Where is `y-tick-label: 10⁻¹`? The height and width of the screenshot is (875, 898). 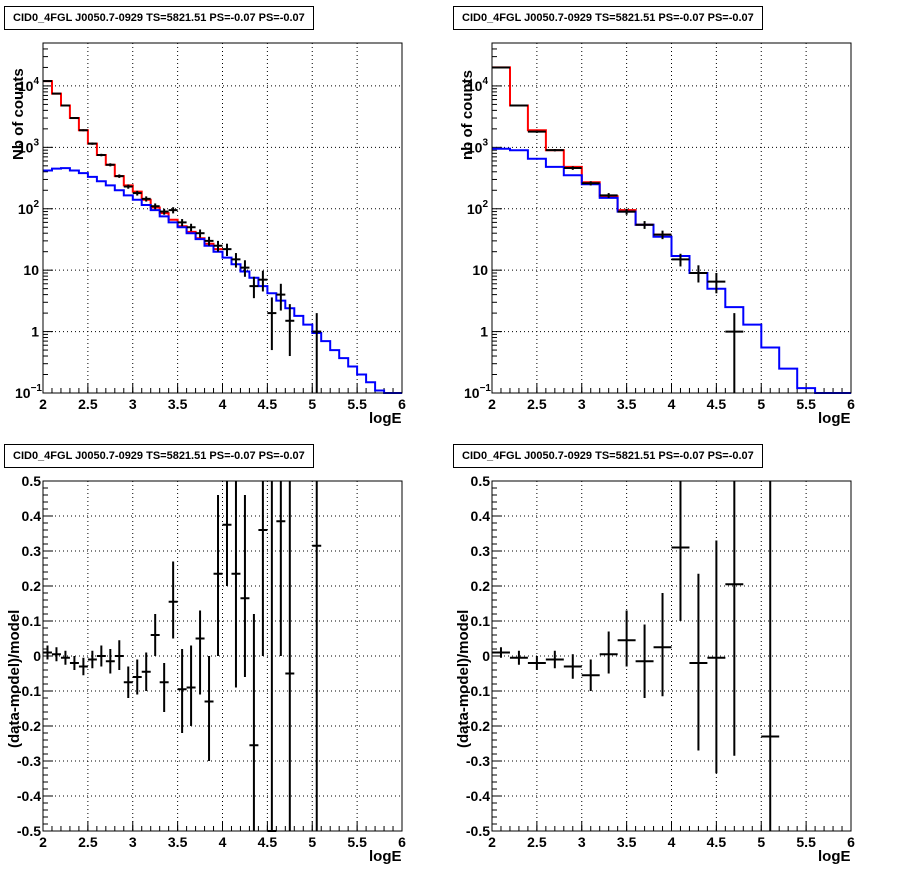 y-tick-label: 10⁻¹ is located at coordinates (28, 392).